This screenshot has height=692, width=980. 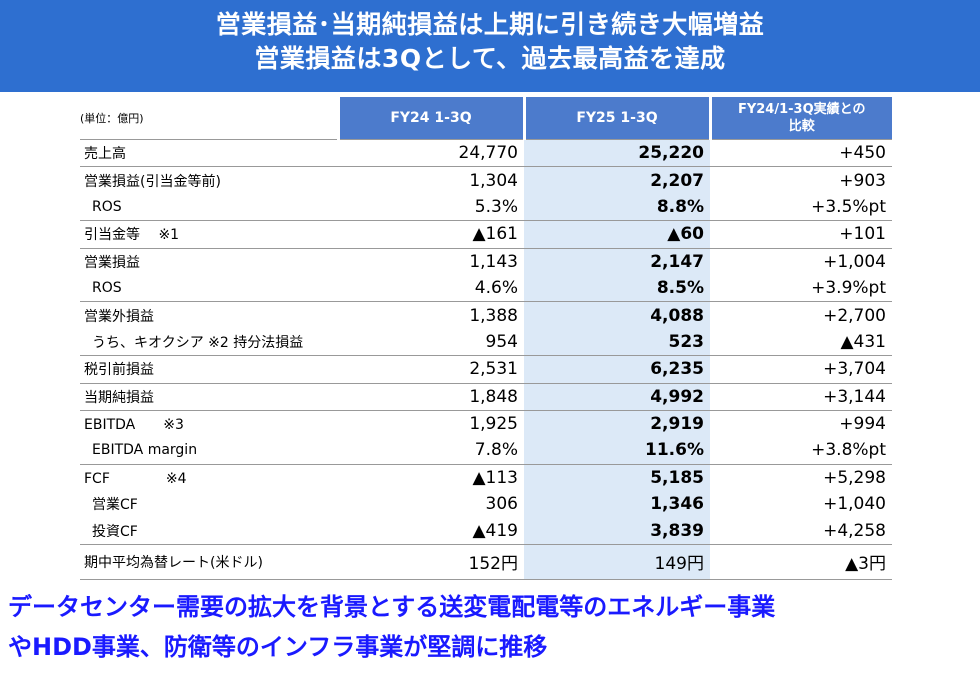 I want to click on row-label: 引当金等 ※1, so click(x=209, y=234).